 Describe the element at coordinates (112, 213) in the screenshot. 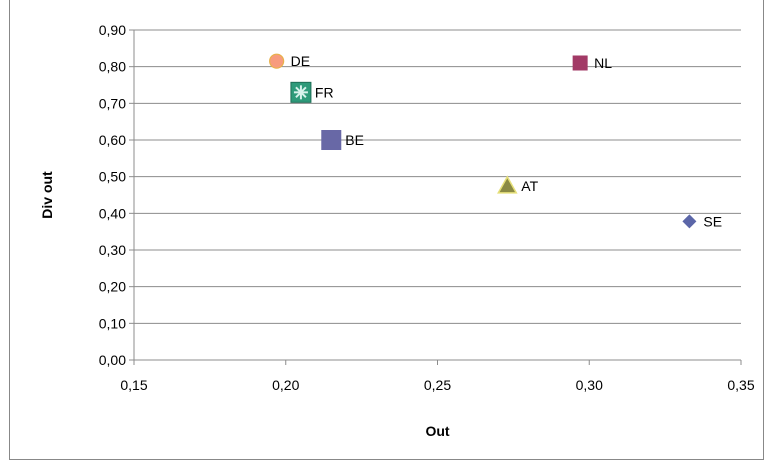

I see `y-tick-label: 0,40` at that location.